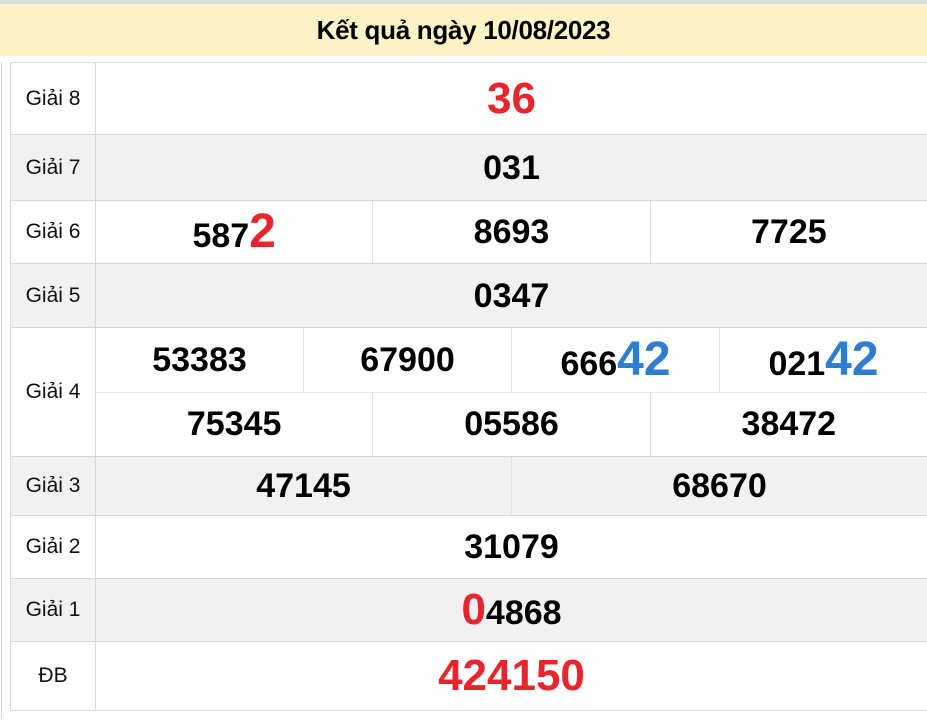  I want to click on prize-number-segment: 53383, so click(199, 359).